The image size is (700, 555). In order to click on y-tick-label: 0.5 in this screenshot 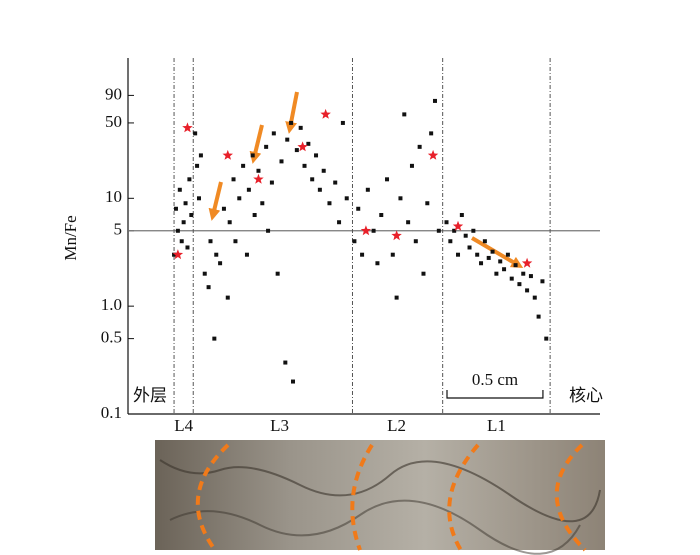, I will do `click(111, 337)`.